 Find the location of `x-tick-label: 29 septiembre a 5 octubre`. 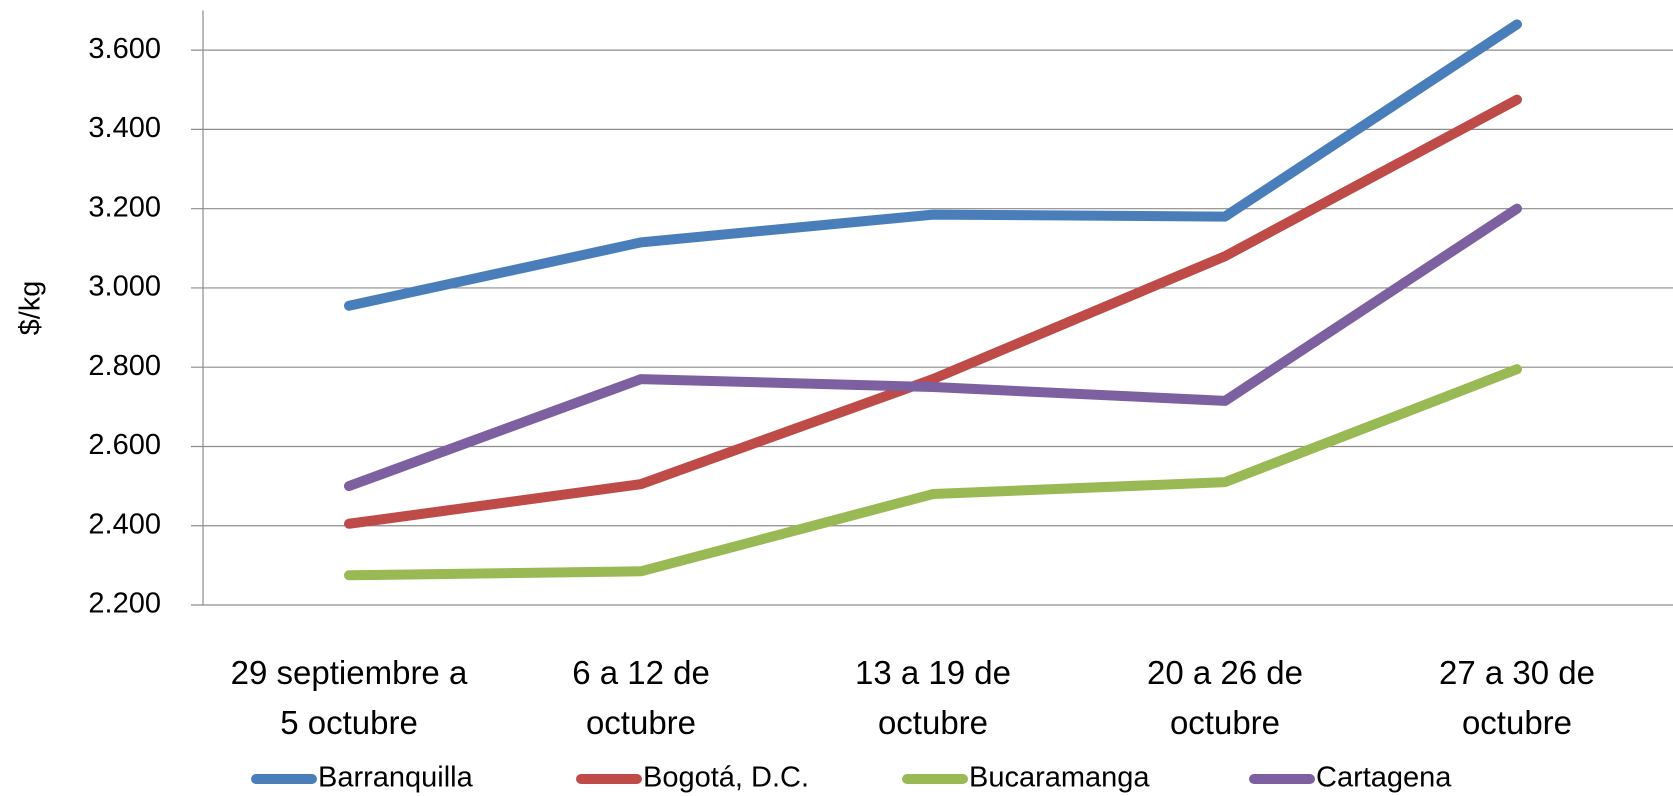

x-tick-label: 29 septiembre a 5 octubre is located at coordinates (349, 697).